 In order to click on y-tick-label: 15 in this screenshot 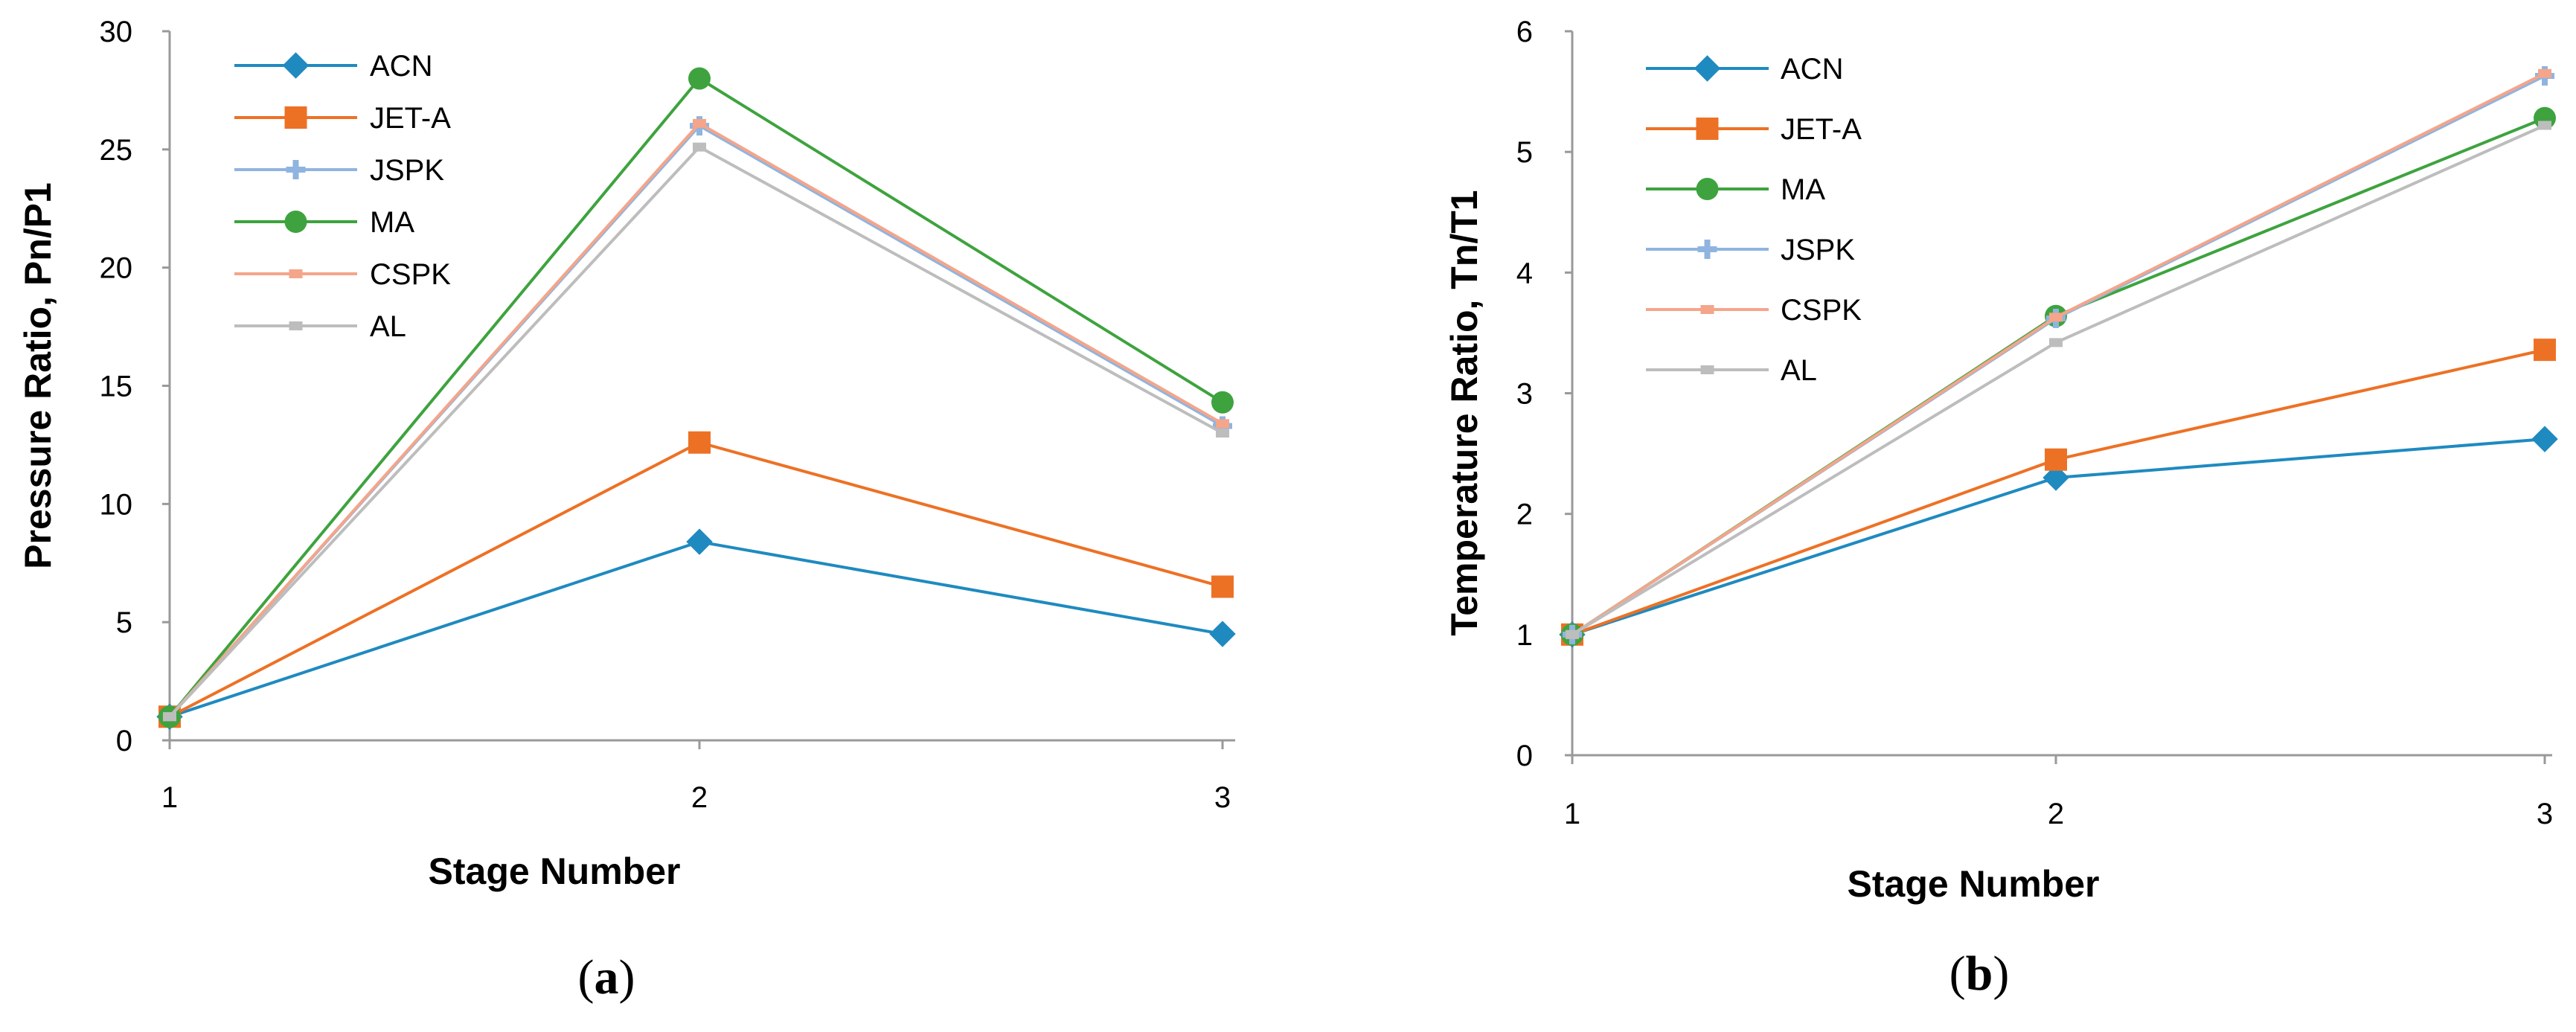, I will do `click(117, 387)`.